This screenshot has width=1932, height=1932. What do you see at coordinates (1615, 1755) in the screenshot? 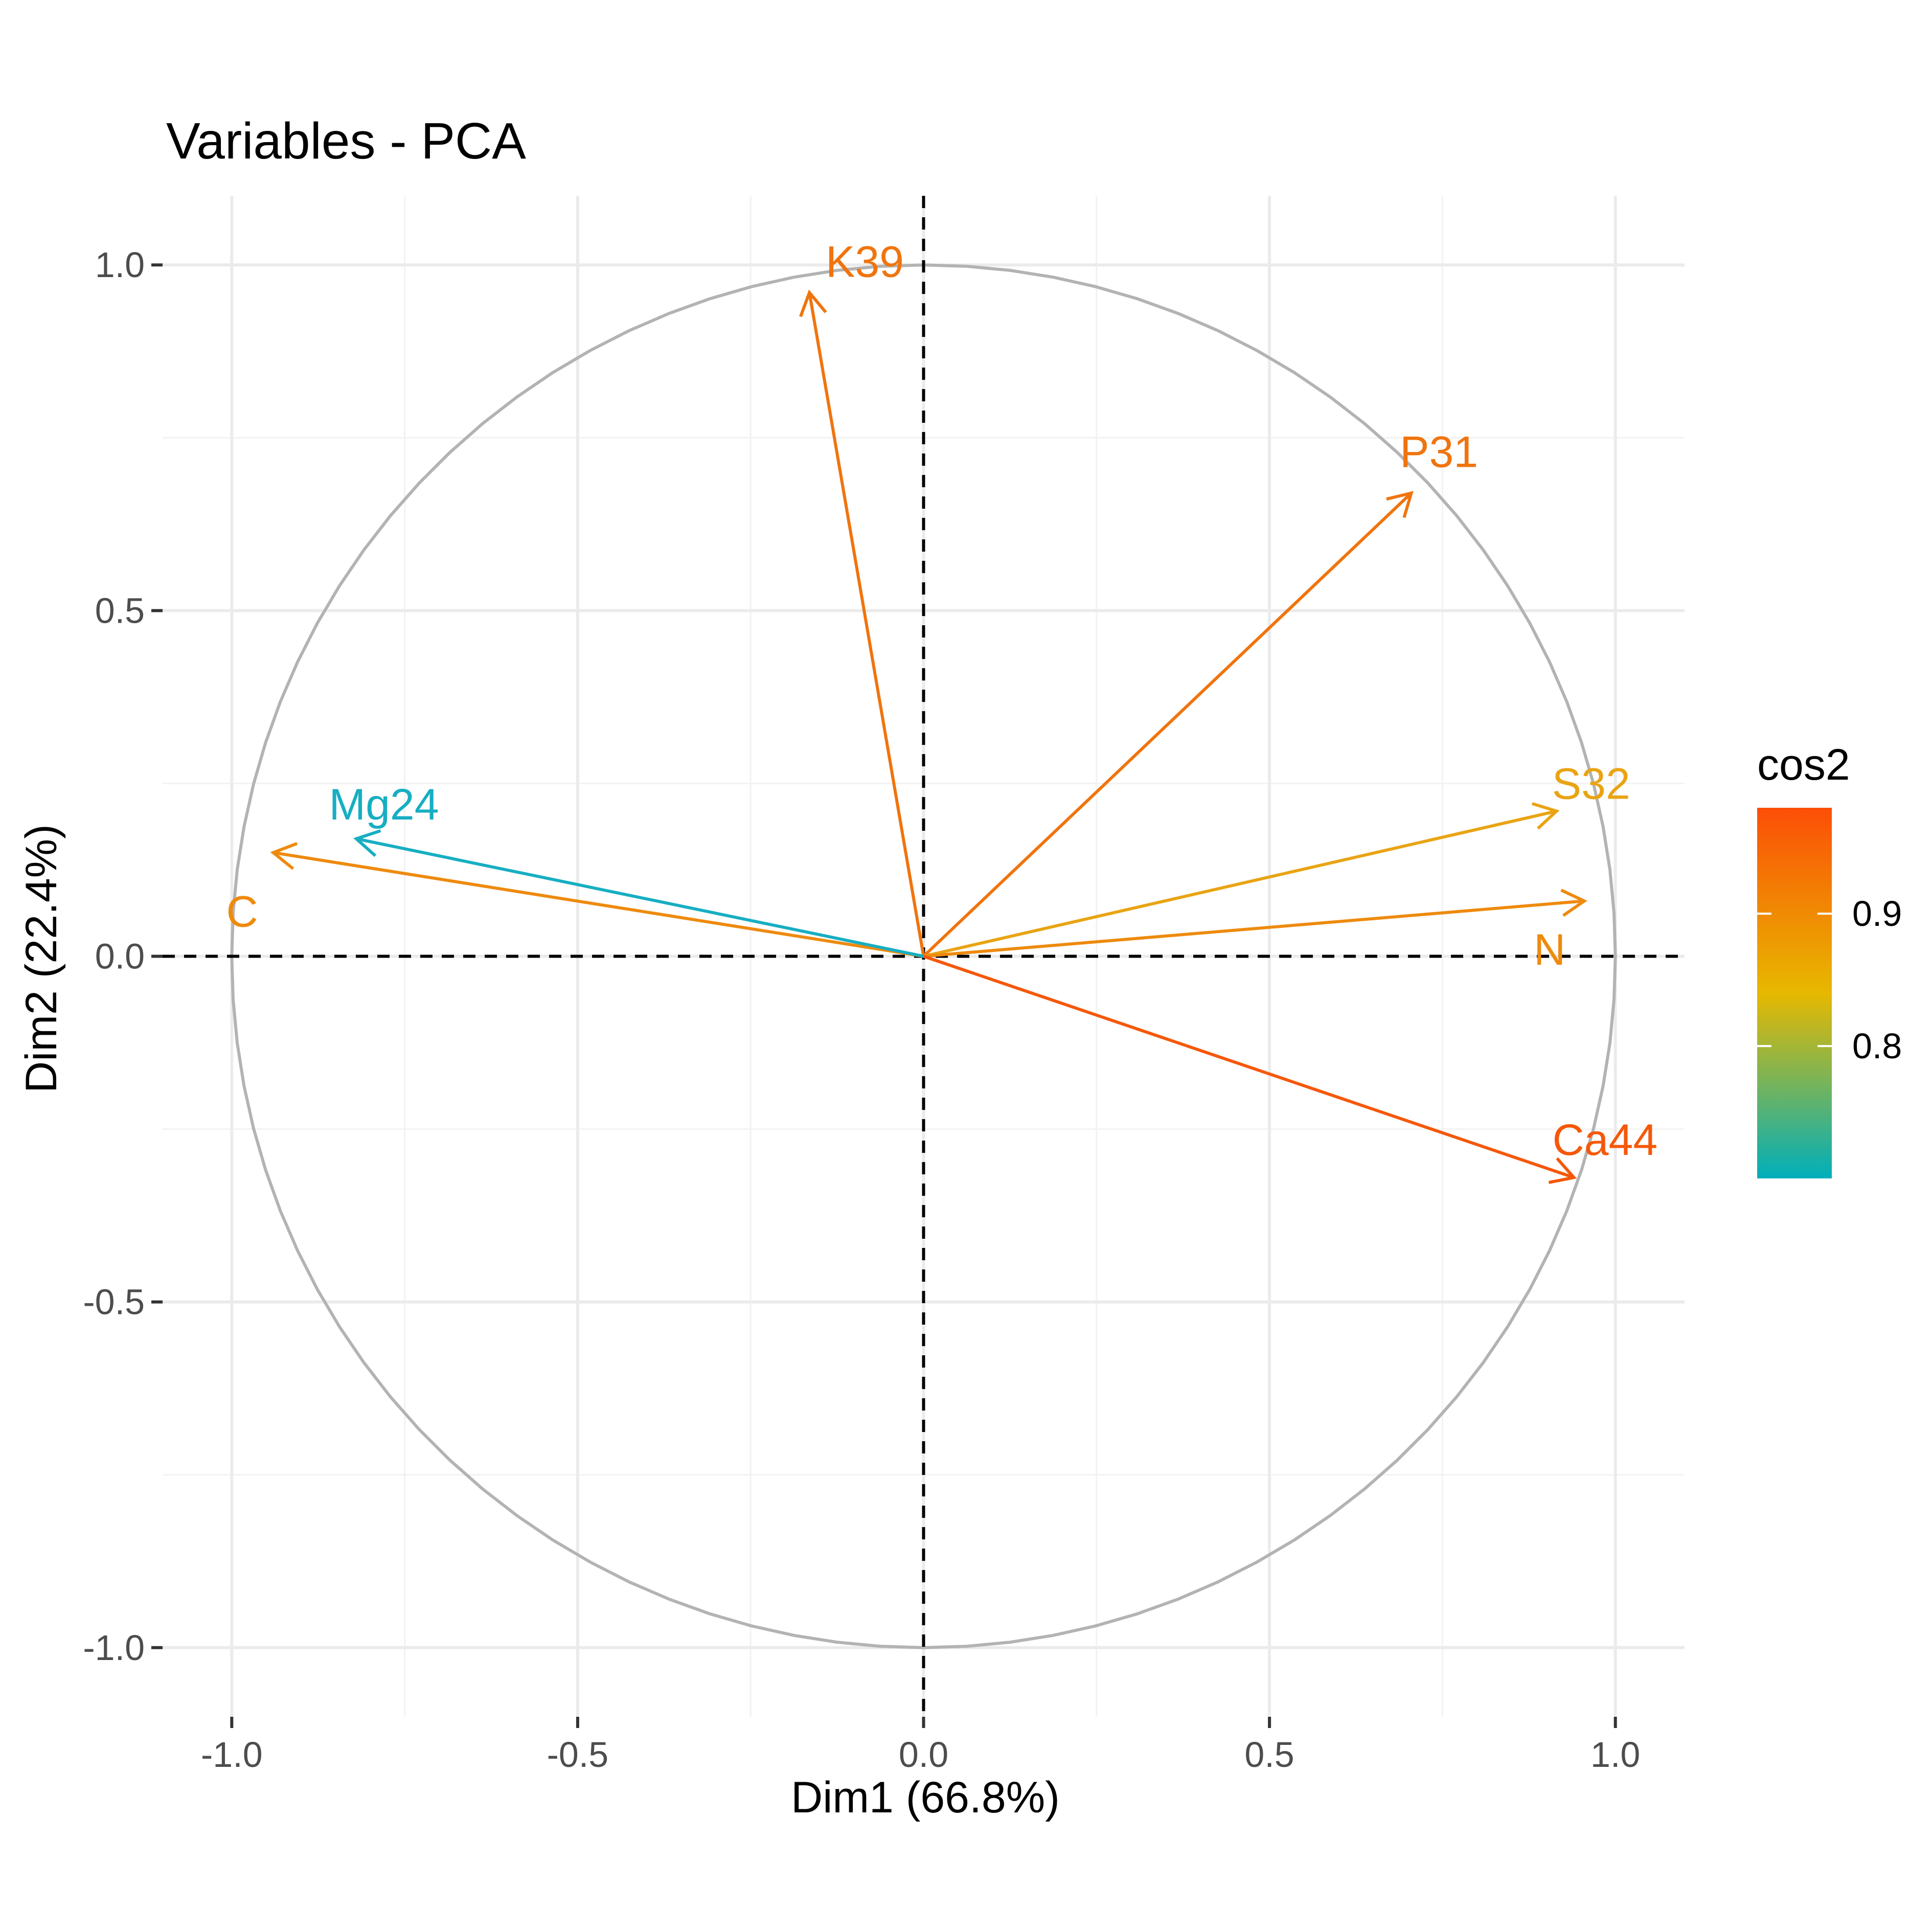
I see `x-tick-label: 1.0` at bounding box center [1615, 1755].